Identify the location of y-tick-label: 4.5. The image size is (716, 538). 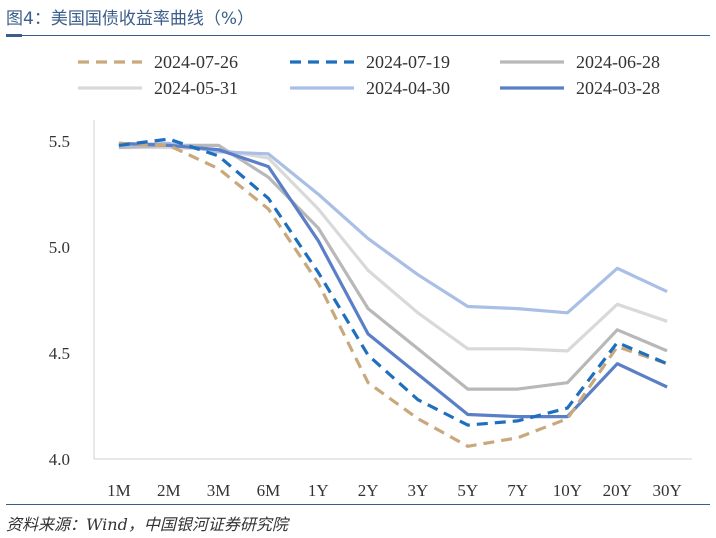
(59, 353).